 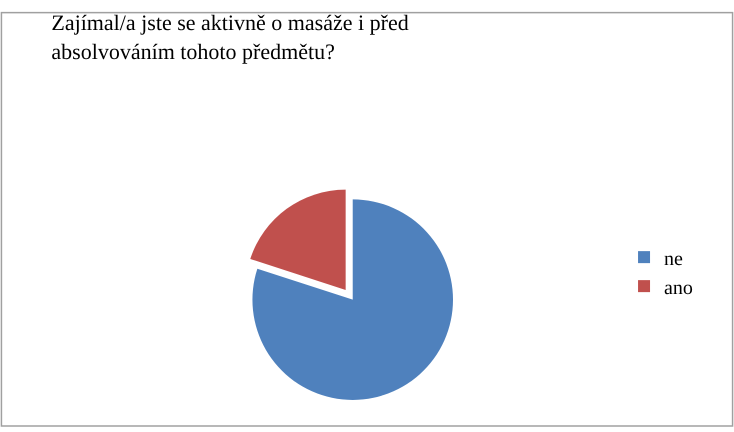 What do you see at coordinates (678, 287) in the screenshot?
I see `legend-label: ano` at bounding box center [678, 287].